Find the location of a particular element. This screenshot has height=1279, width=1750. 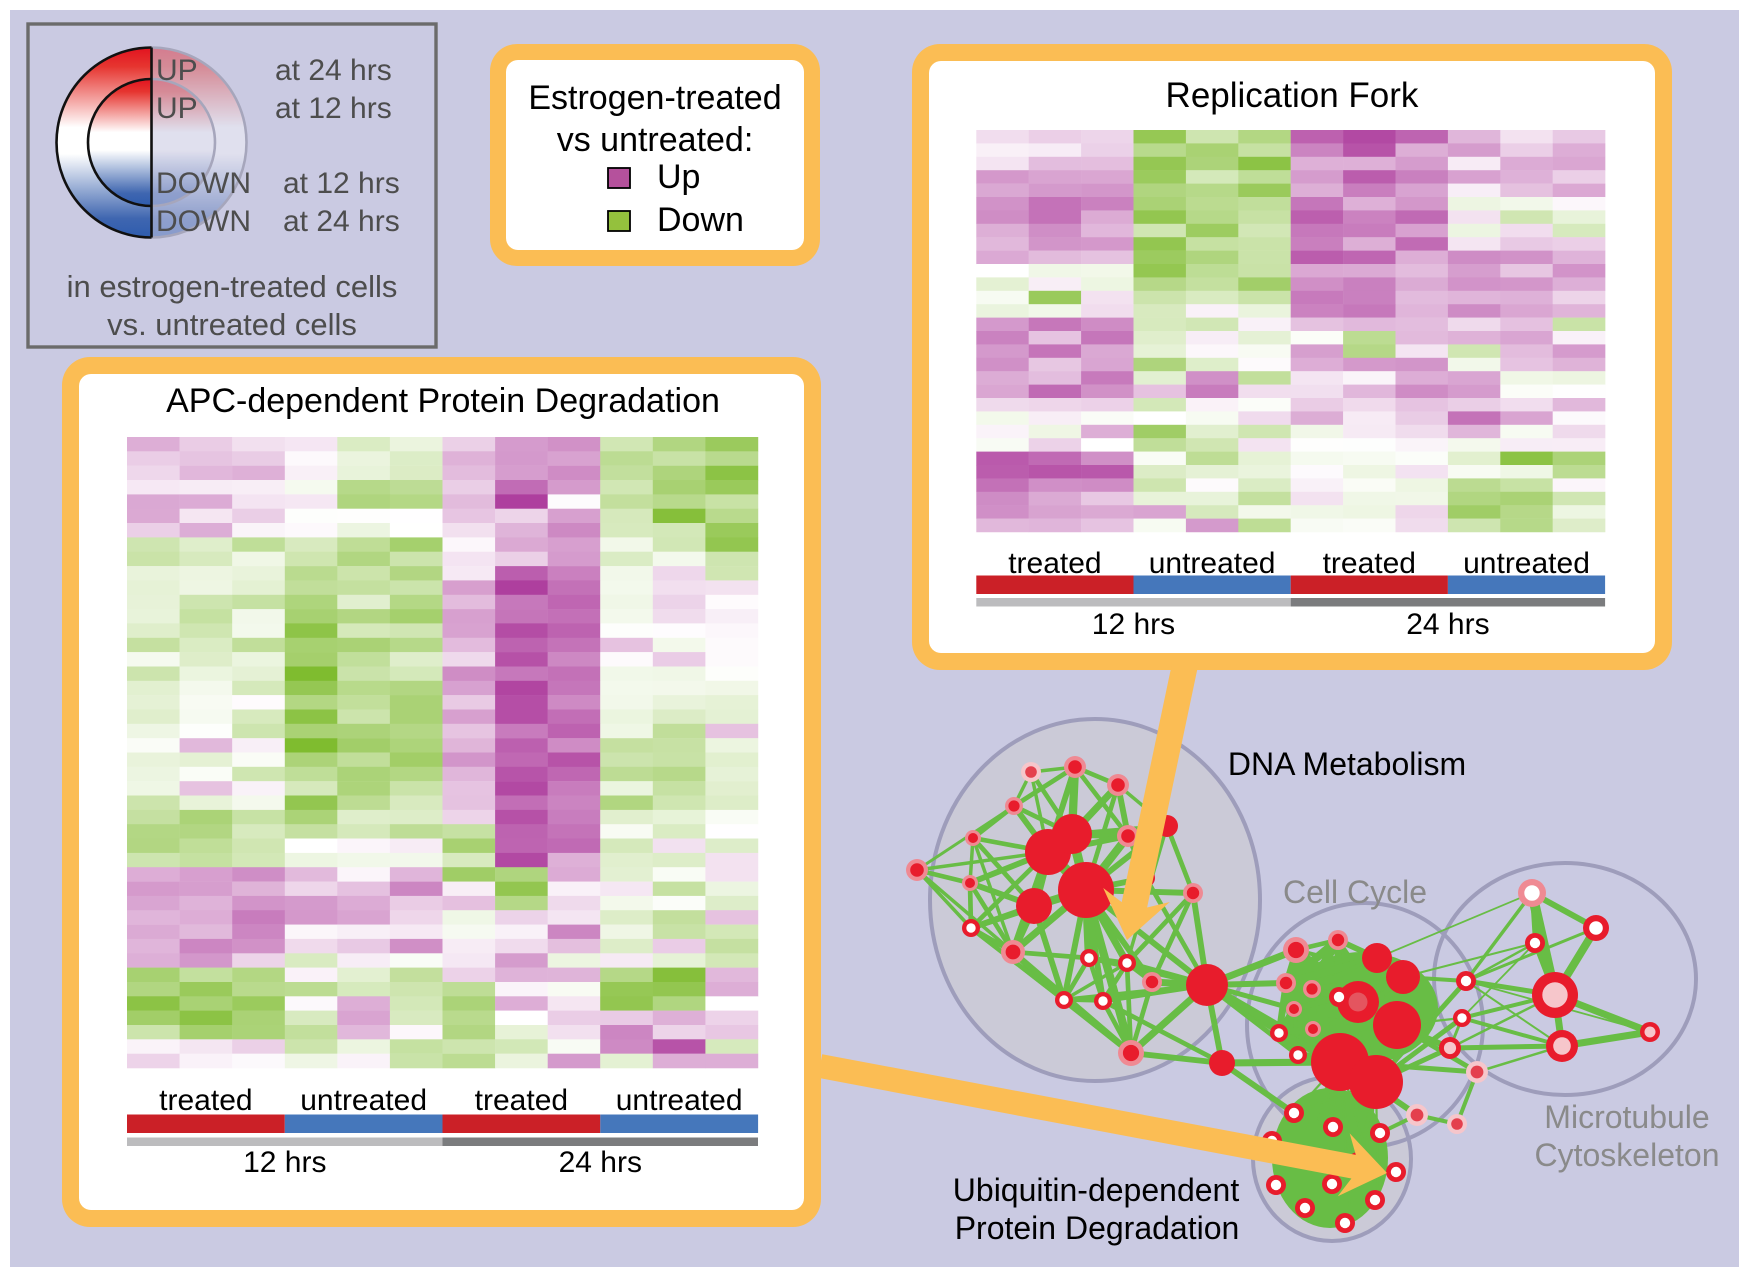

svg-text: DNA Metabolism is located at coordinates (1347, 764).